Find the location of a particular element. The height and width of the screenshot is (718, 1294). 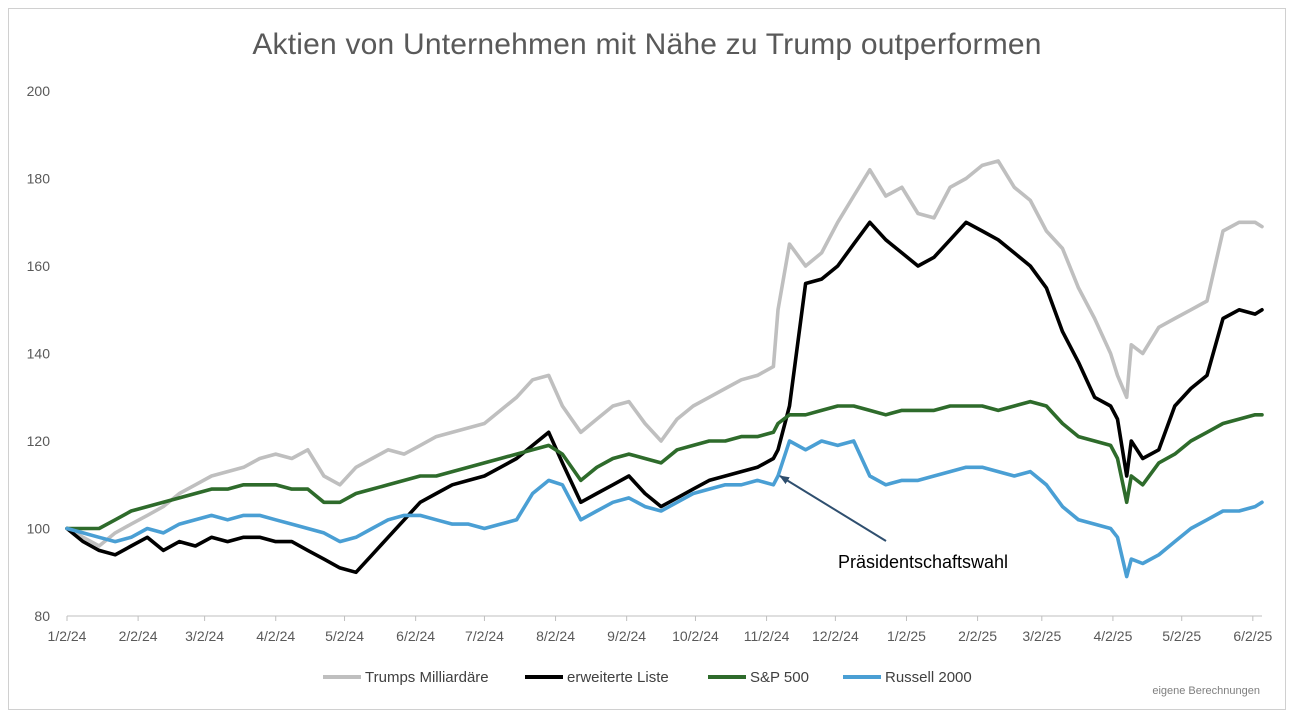

x-tick-label: 4/2/25 is located at coordinates (1112, 636).